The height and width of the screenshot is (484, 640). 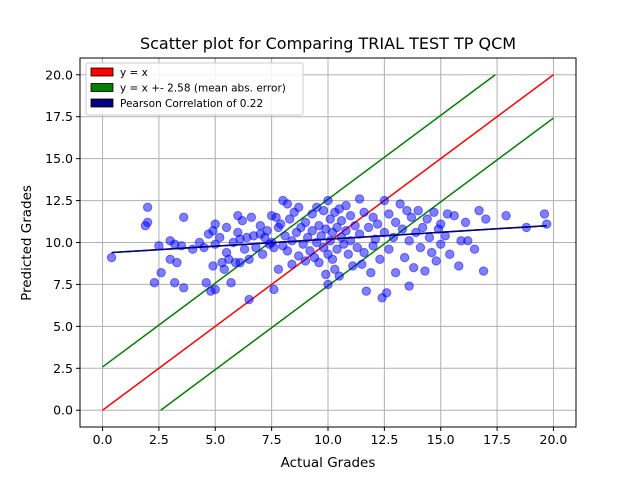 I want to click on y-tick-label: 7.5, so click(x=63, y=284).